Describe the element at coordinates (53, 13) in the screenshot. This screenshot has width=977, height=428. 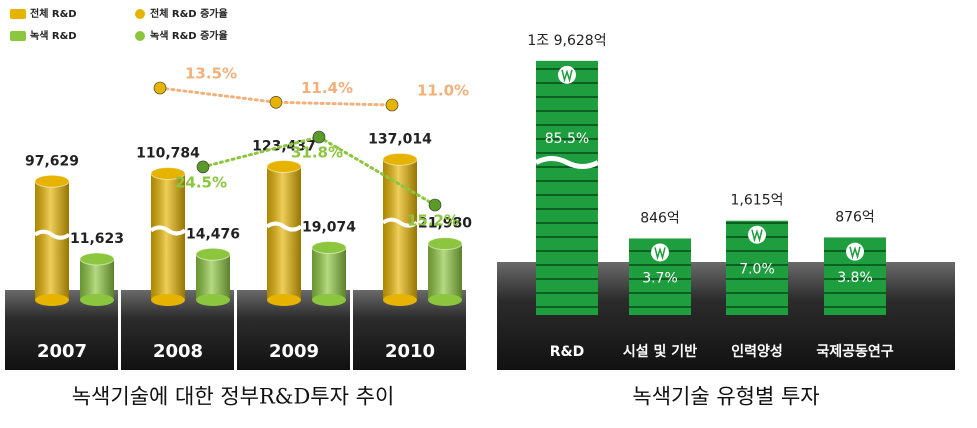
I see `legend-label: 전체 R&D` at that location.